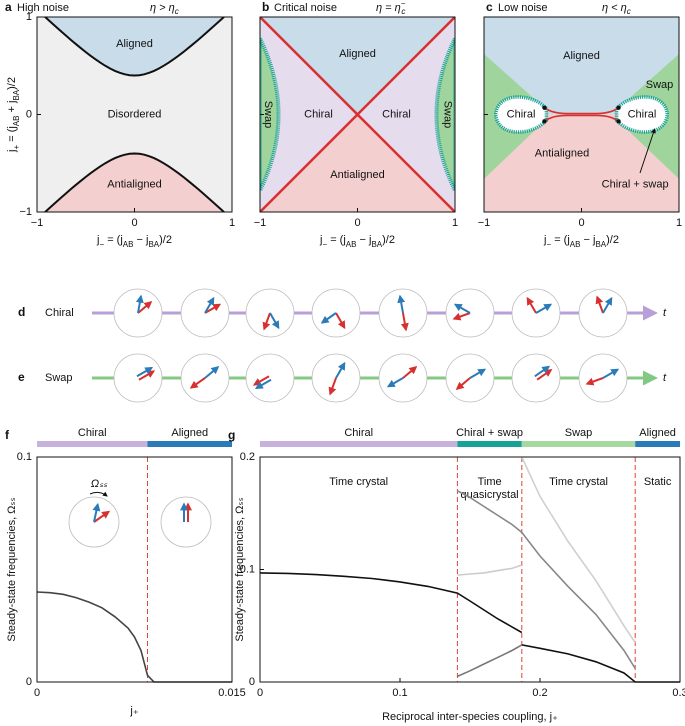 This screenshot has height=726, width=685. I want to click on panel-title: High noise, so click(43, 8).